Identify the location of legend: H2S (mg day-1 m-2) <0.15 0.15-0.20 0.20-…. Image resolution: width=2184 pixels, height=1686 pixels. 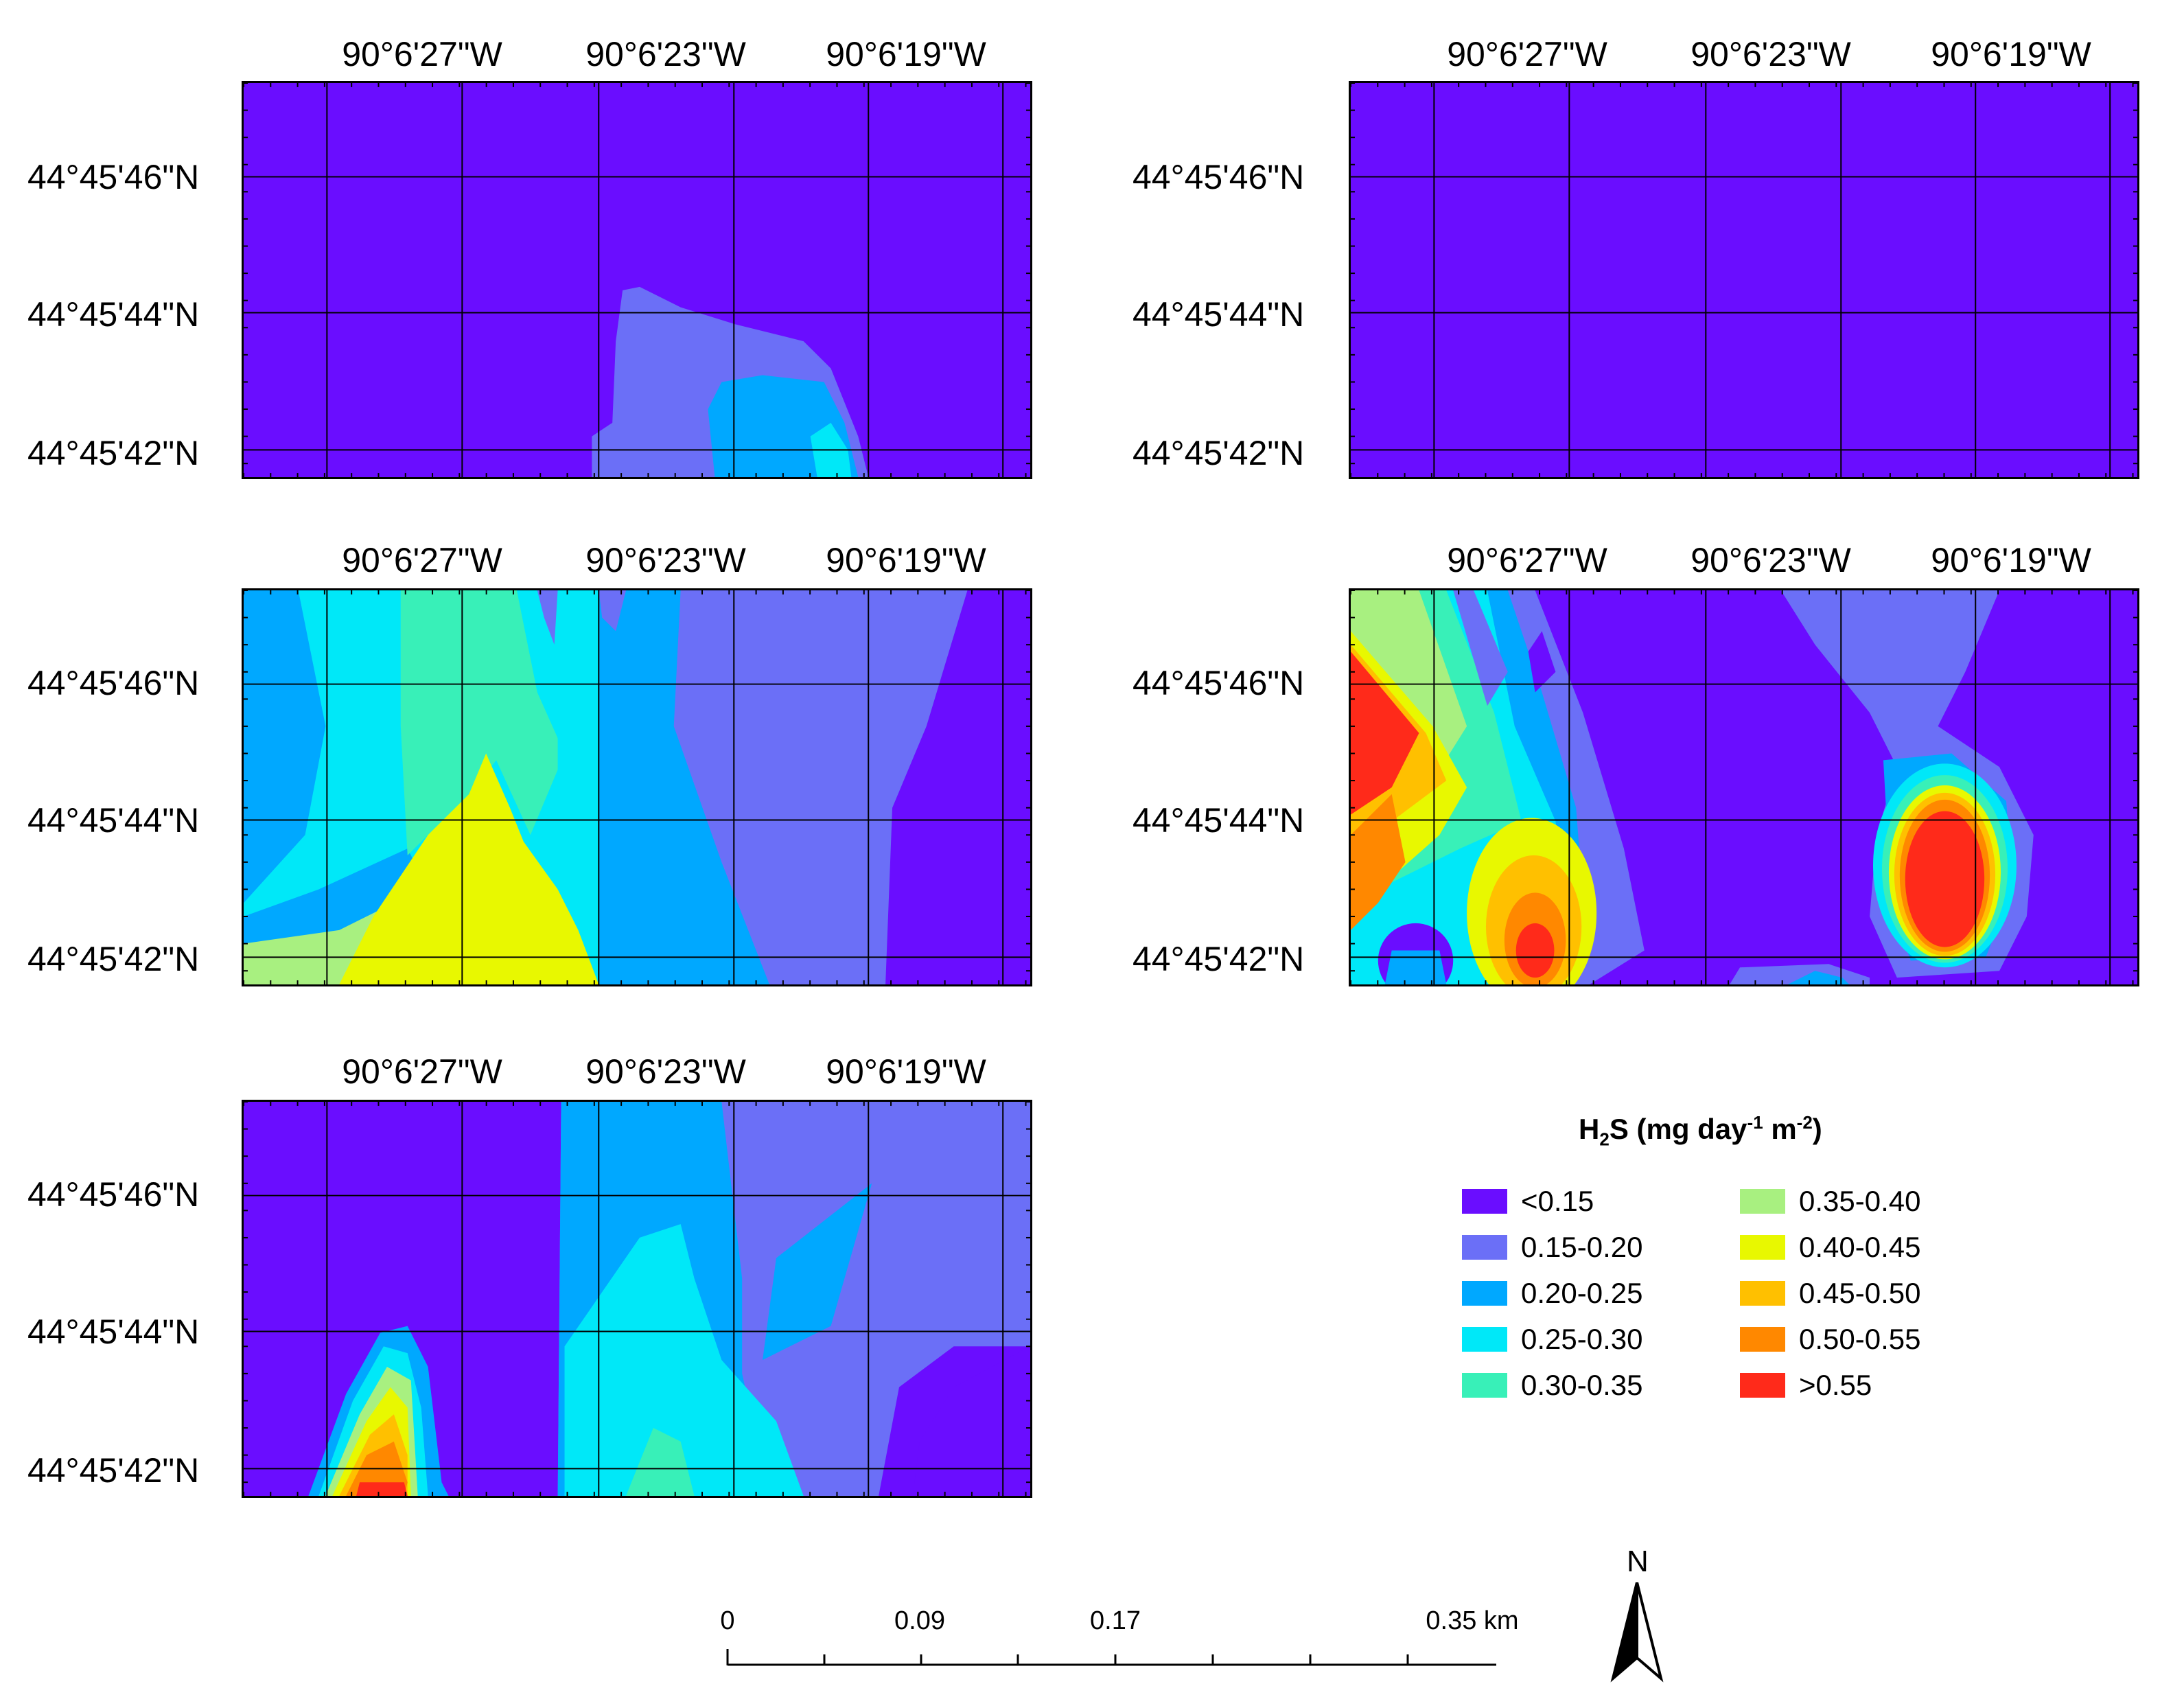
(1715, 1263).